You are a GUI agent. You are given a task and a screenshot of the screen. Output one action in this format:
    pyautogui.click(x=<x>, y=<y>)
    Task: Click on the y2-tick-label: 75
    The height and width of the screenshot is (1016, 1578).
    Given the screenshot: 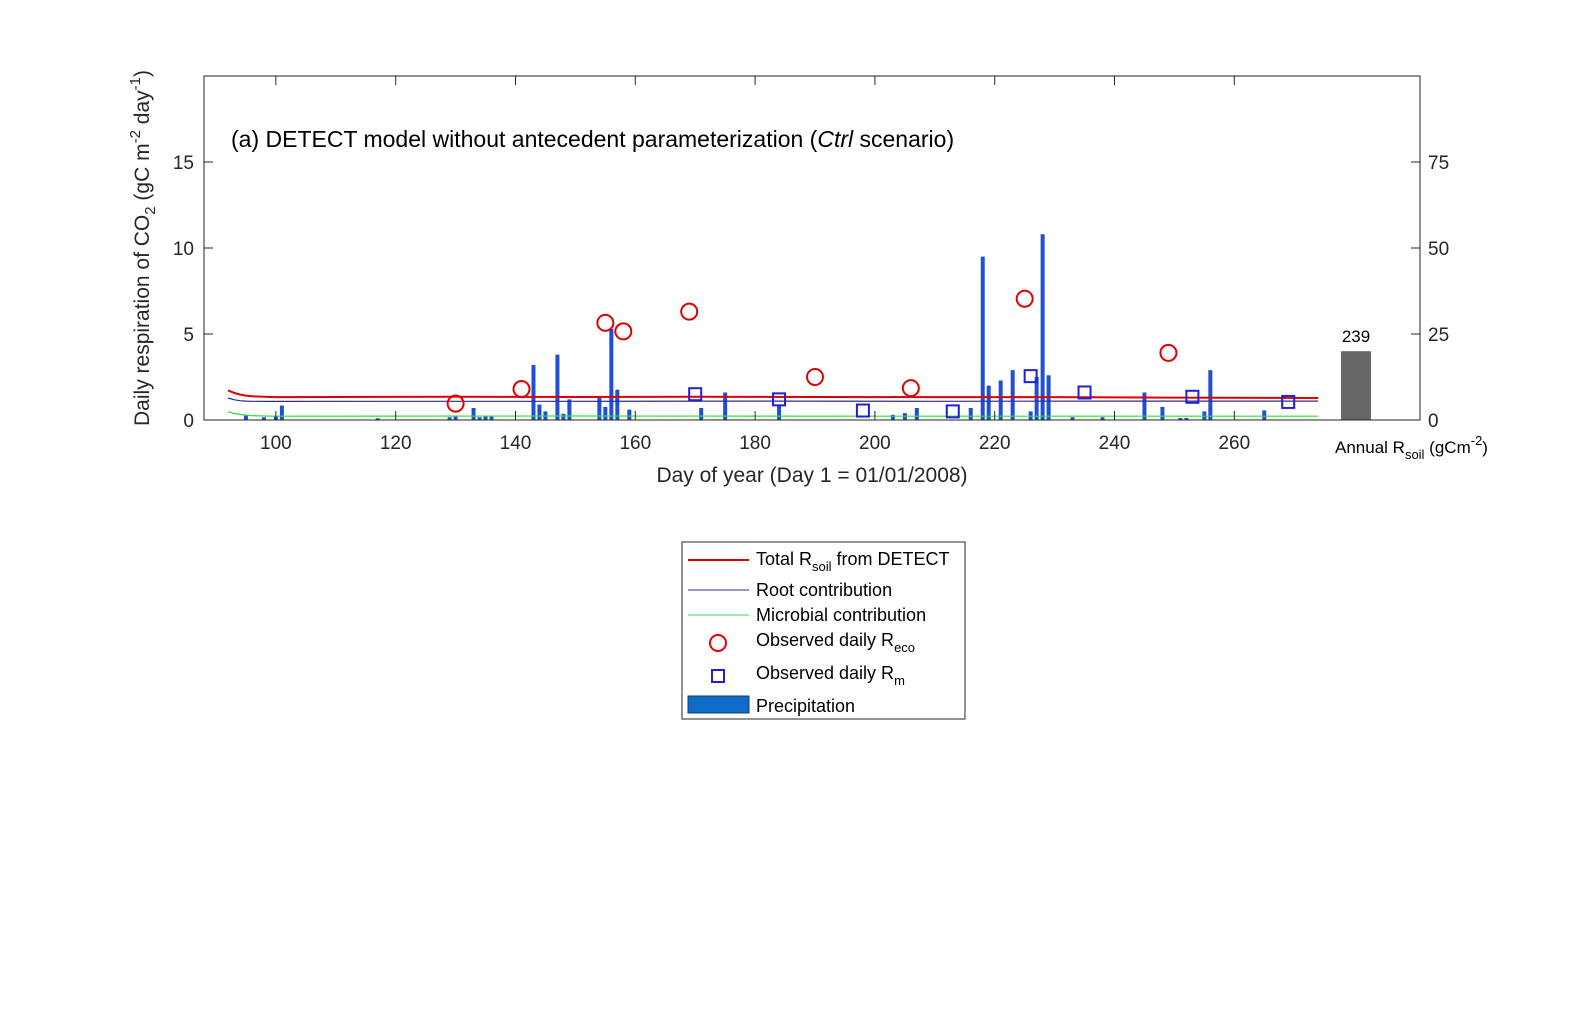 What is the action you would take?
    pyautogui.click(x=1438, y=163)
    